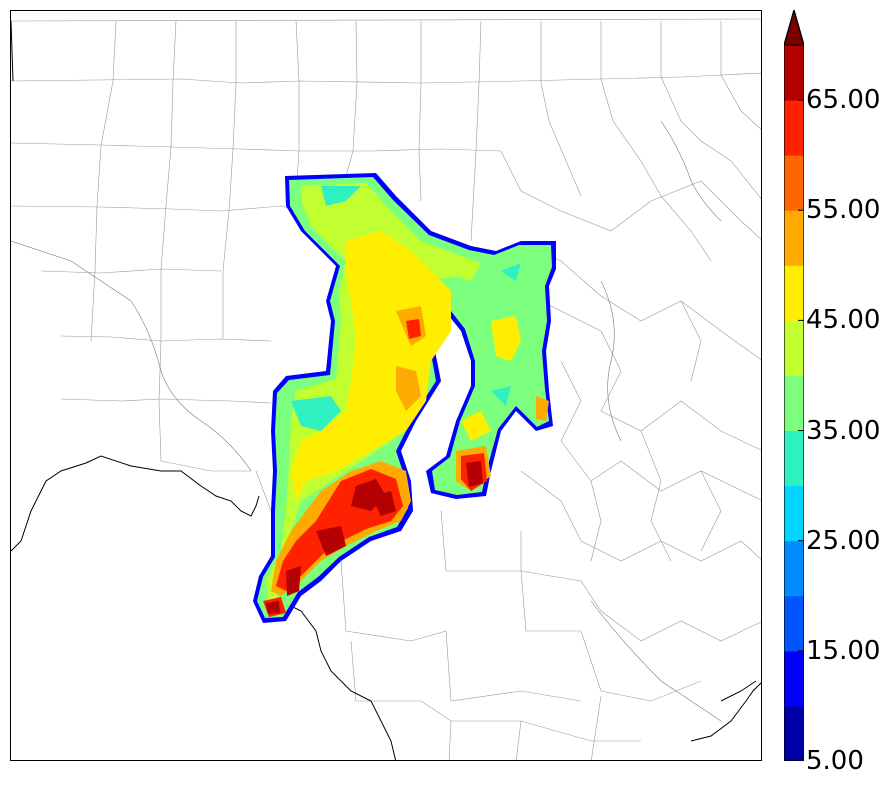  What do you see at coordinates (843, 100) in the screenshot?
I see `colorbar-tick-label: 65.00` at bounding box center [843, 100].